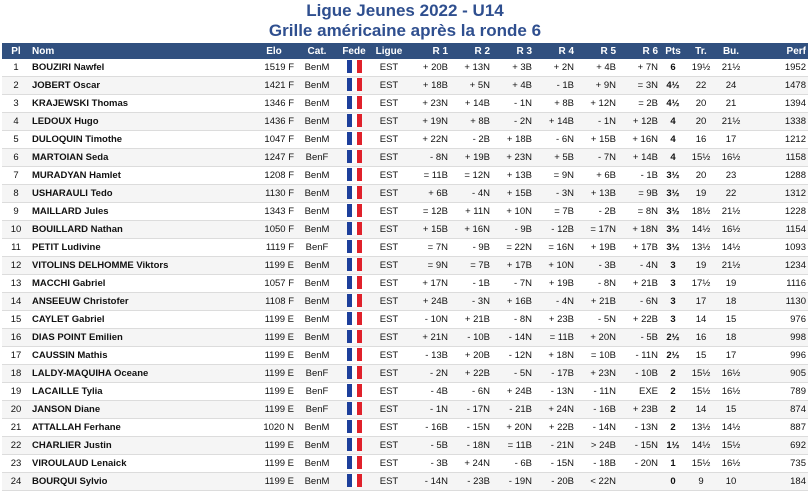  I want to click on col-header-perf: Perf, so click(796, 51).